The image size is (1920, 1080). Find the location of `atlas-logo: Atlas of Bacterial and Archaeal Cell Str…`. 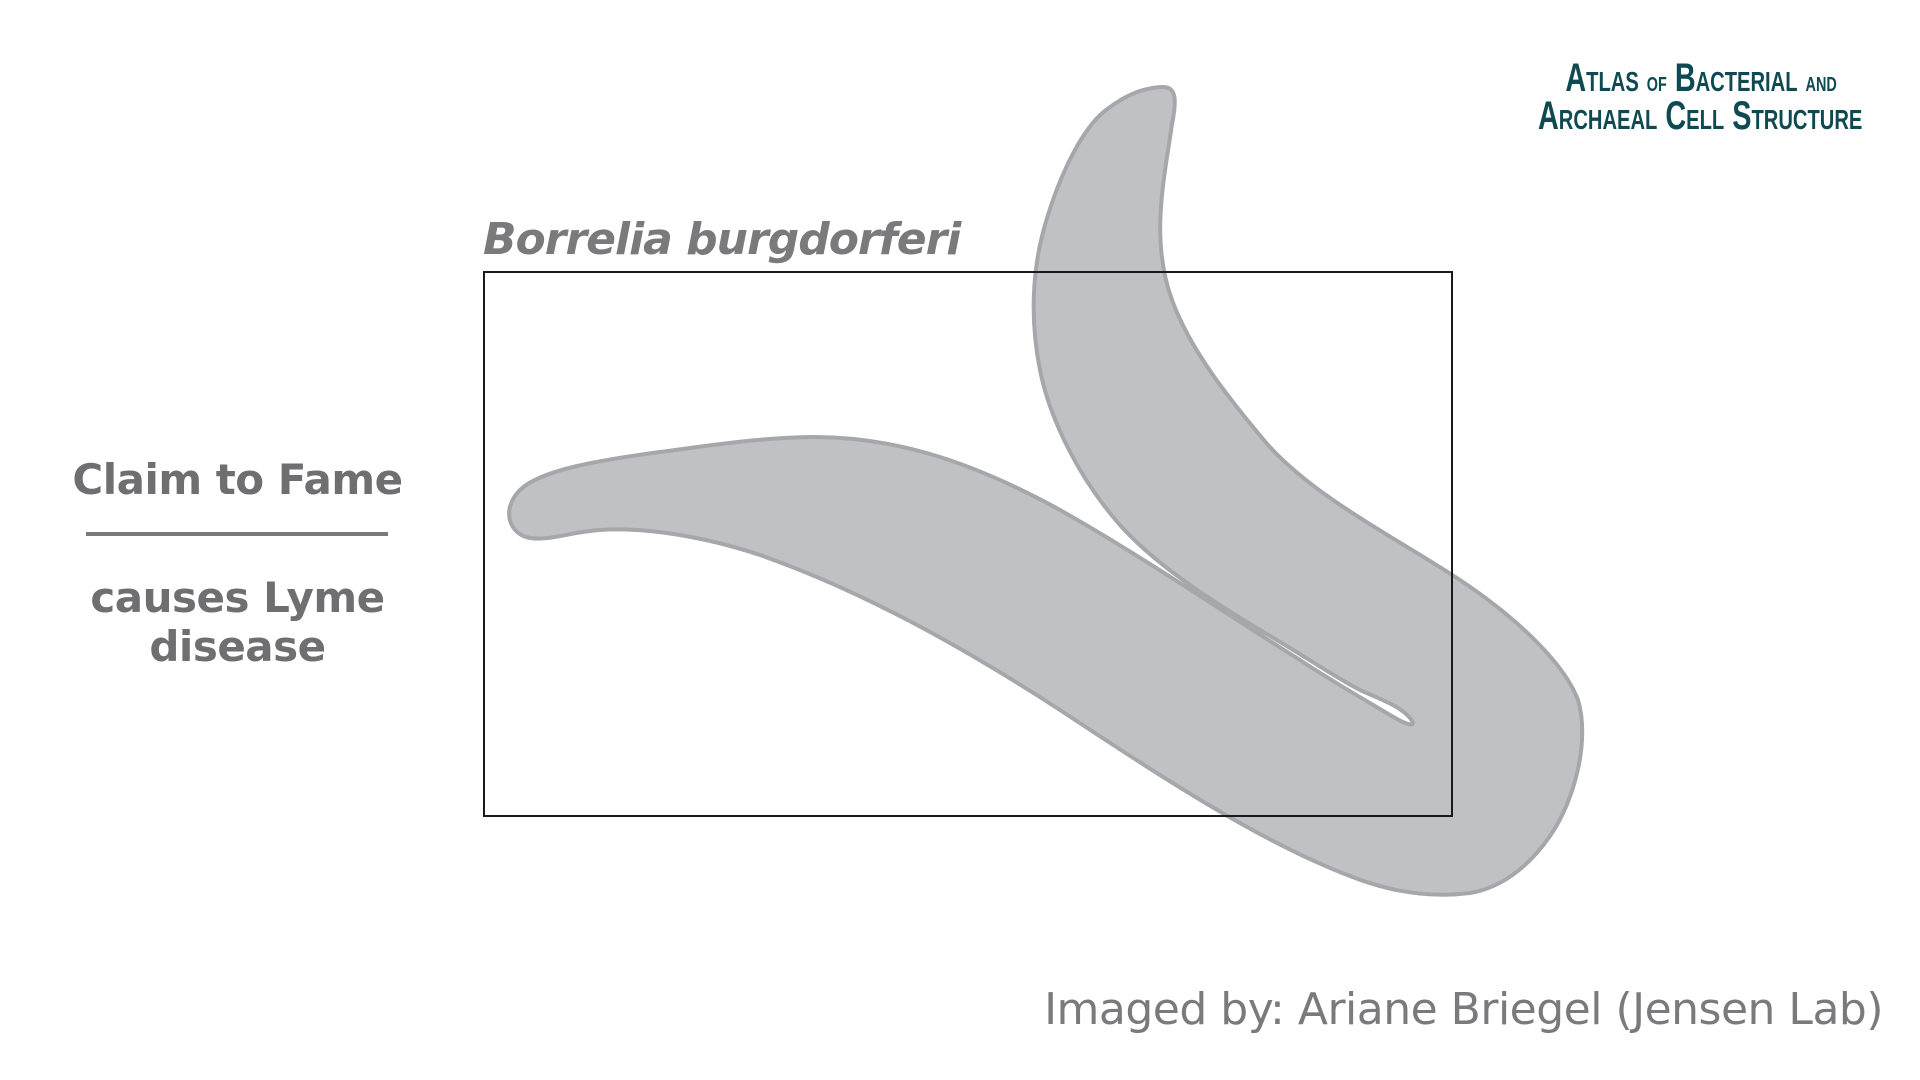

atlas-logo: Atlas of Bacterial and Archaeal Cell Str… is located at coordinates (1700, 97).